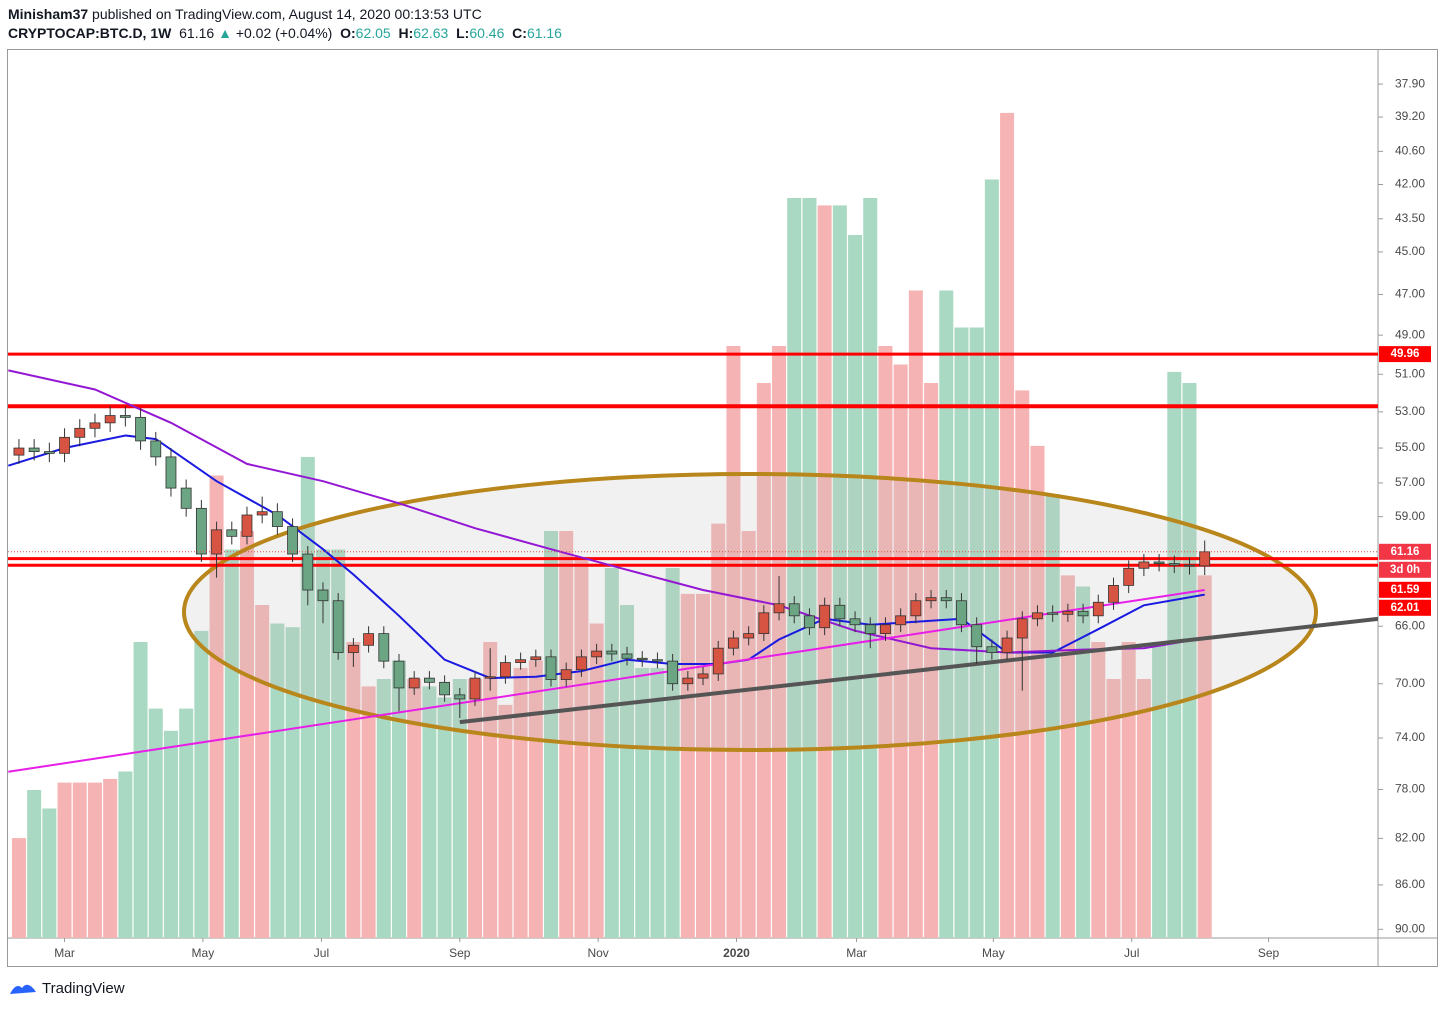  What do you see at coordinates (1410, 929) in the screenshot?
I see `y-tick-label: 90.00` at bounding box center [1410, 929].